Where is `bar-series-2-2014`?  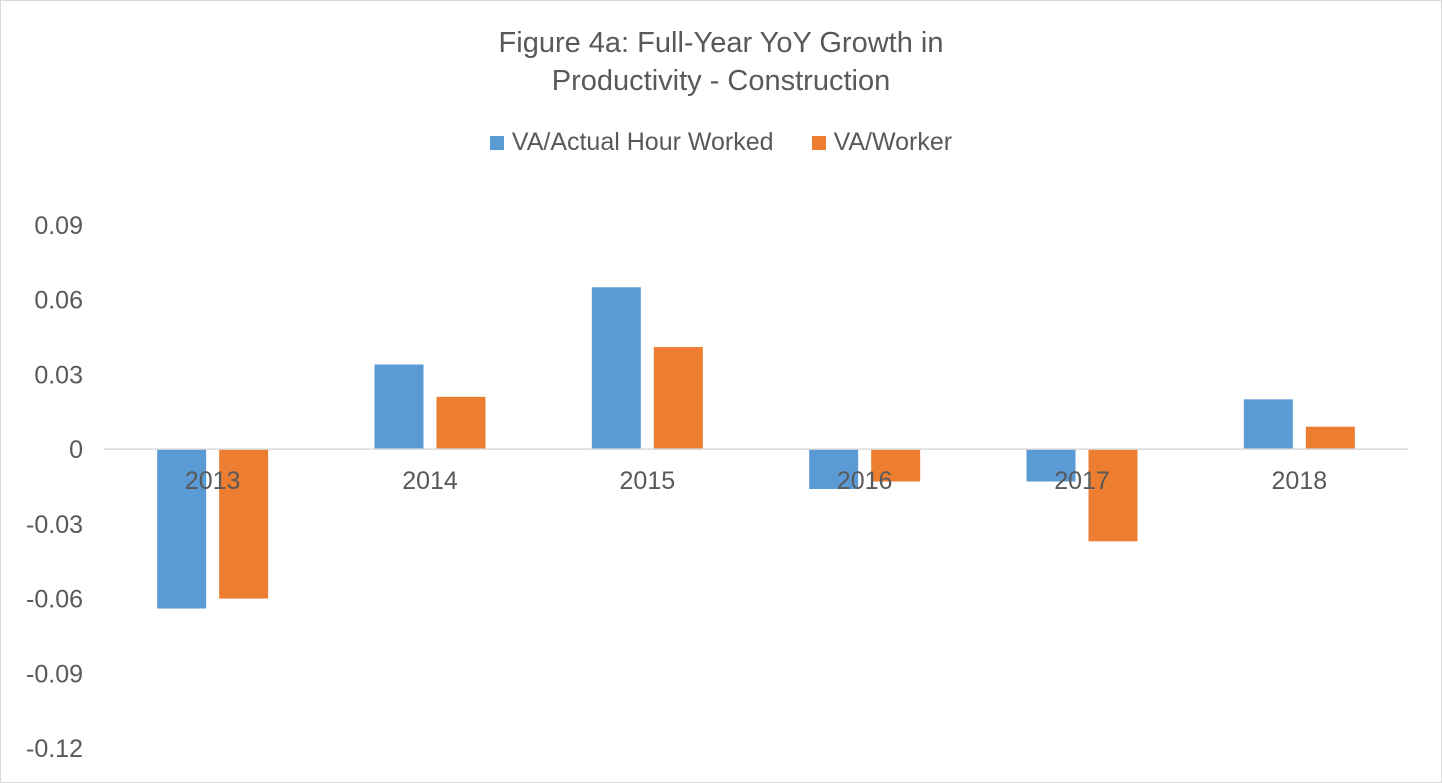 bar-series-2-2014 is located at coordinates (461, 423).